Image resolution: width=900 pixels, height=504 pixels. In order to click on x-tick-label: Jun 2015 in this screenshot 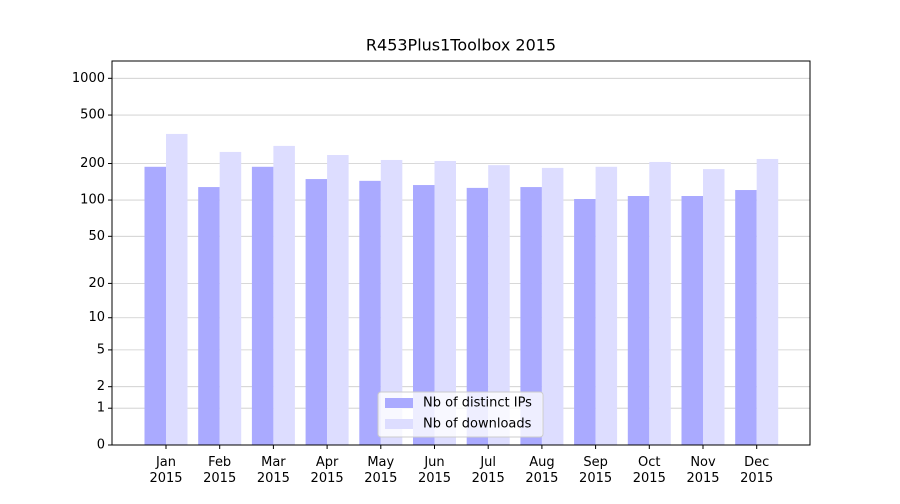, I will do `click(434, 470)`.